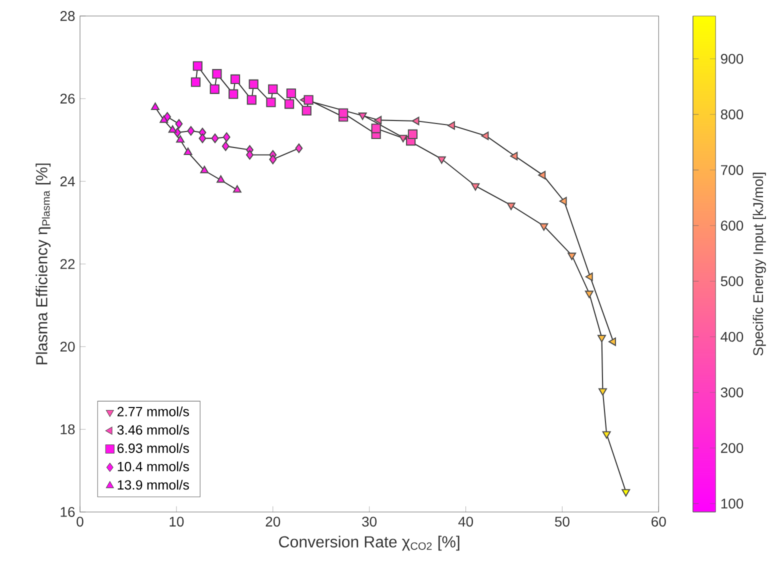  Describe the element at coordinates (153, 467) in the screenshot. I see `legend-label: 10.4 mmol/s` at that location.